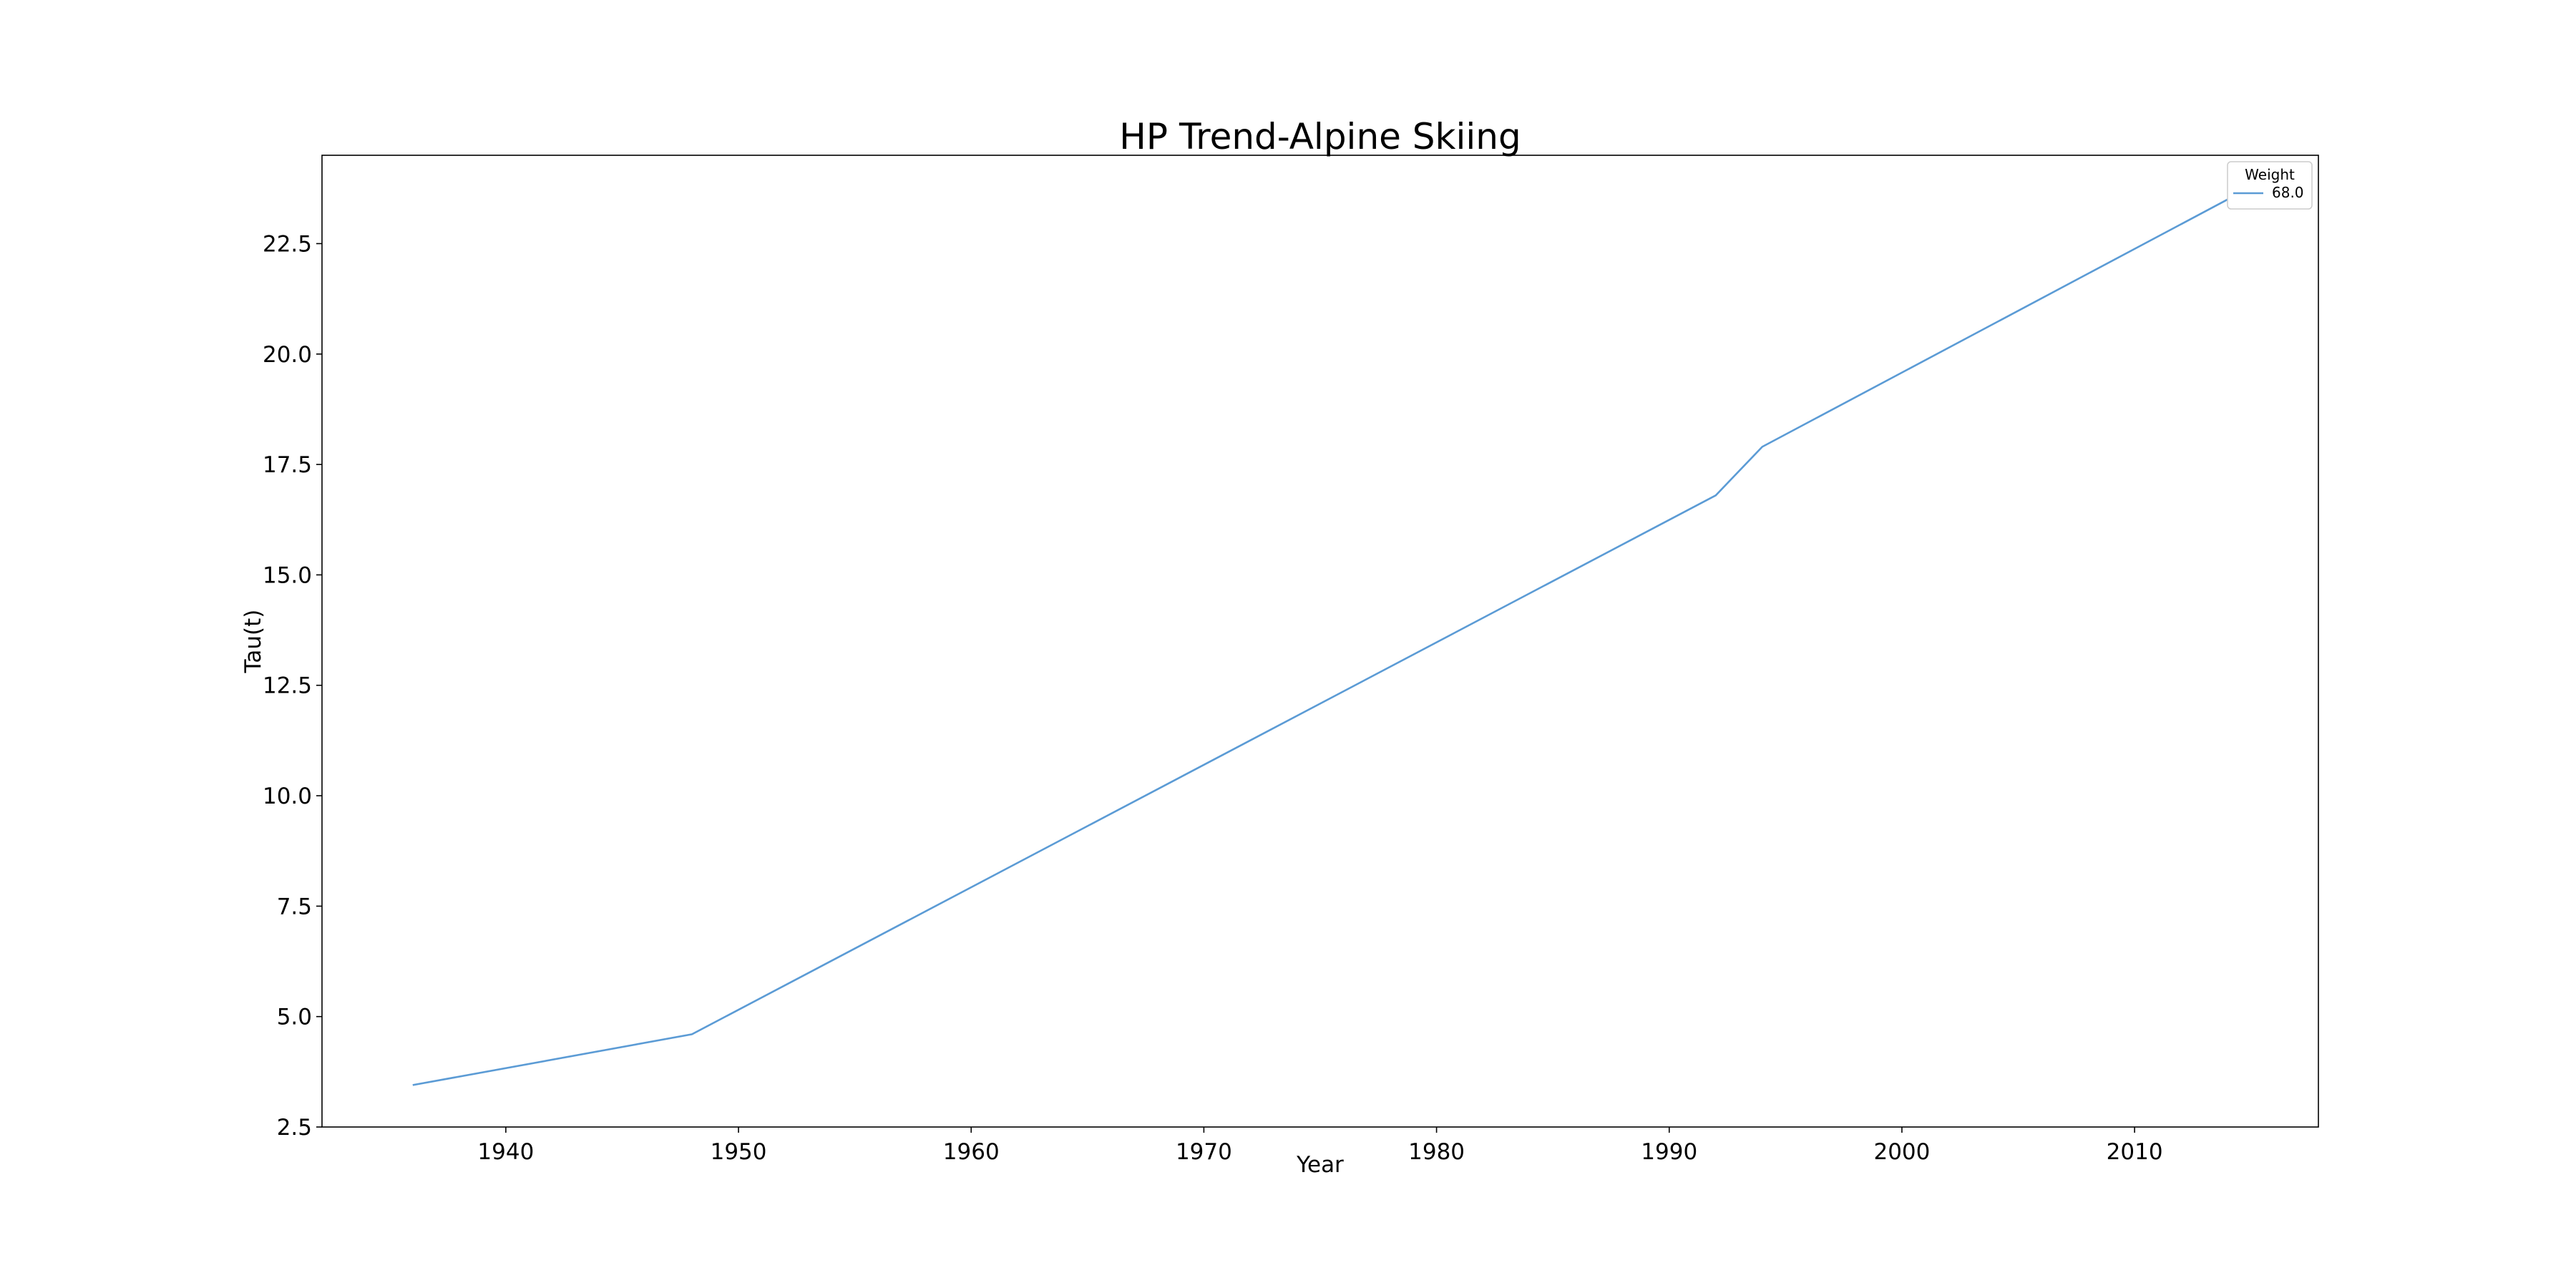  I want to click on x-tick-label: 2010, so click(2135, 1152).